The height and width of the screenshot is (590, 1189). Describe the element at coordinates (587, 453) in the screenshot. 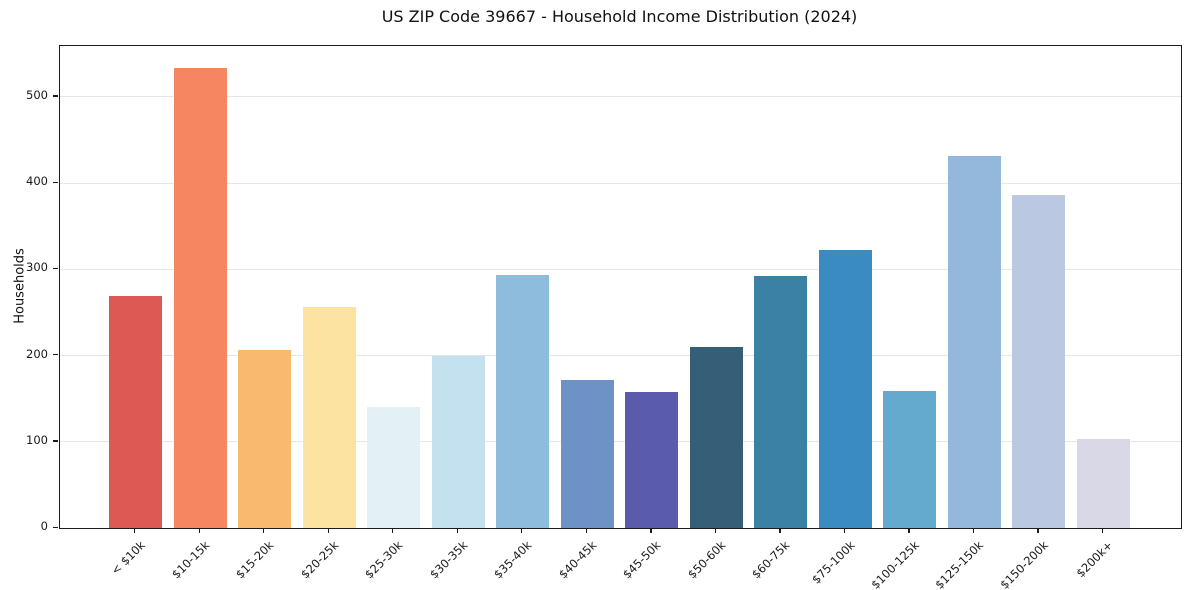

I see `bar-40-45k` at that location.